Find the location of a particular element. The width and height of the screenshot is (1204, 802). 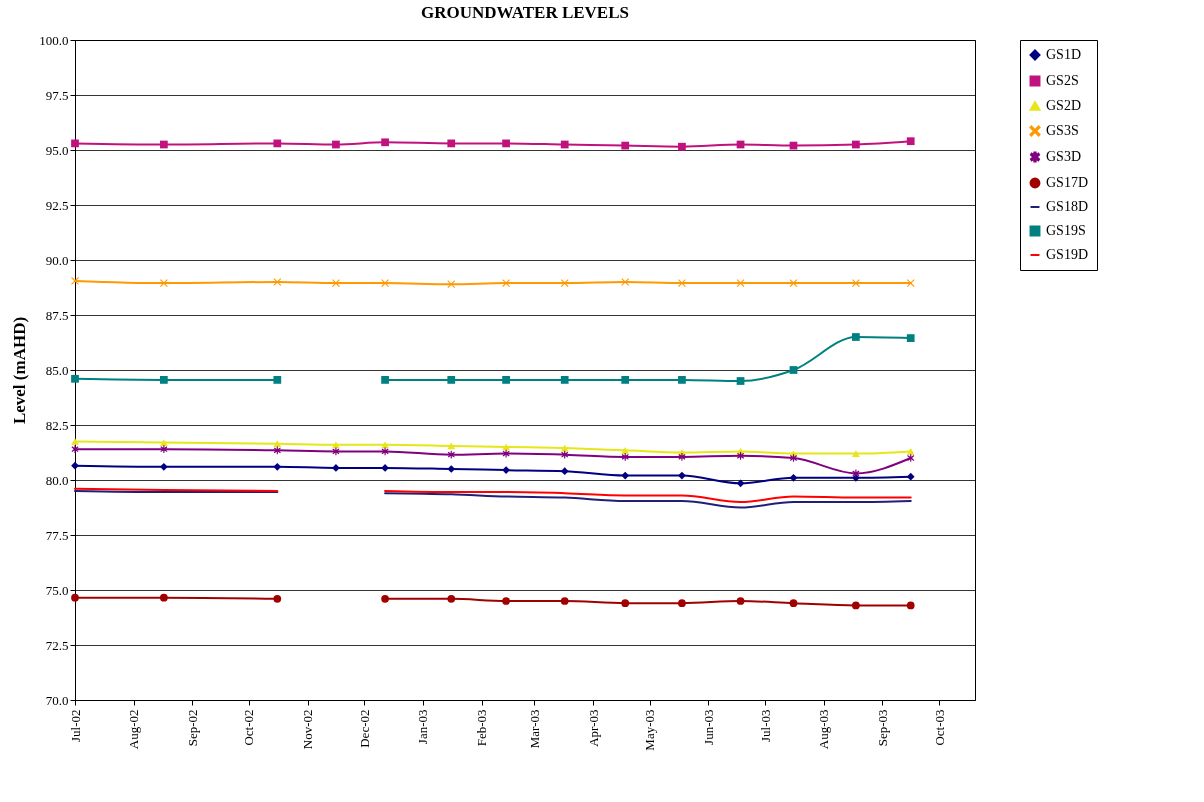

x-tick-label: Jul-03 is located at coordinates (765, 725).